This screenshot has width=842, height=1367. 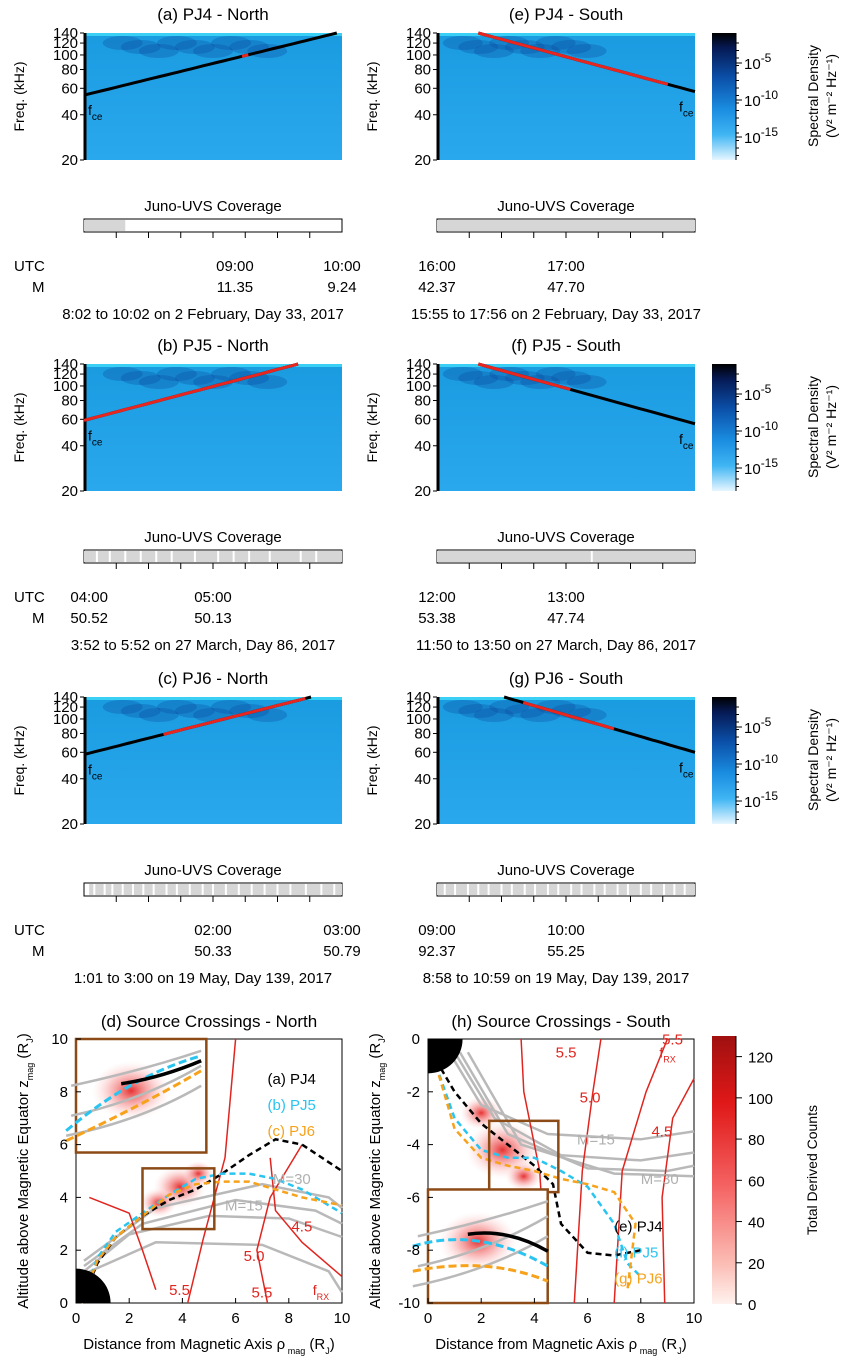 I want to click on colorbar-tick-label: 10-5, so click(x=758, y=726).